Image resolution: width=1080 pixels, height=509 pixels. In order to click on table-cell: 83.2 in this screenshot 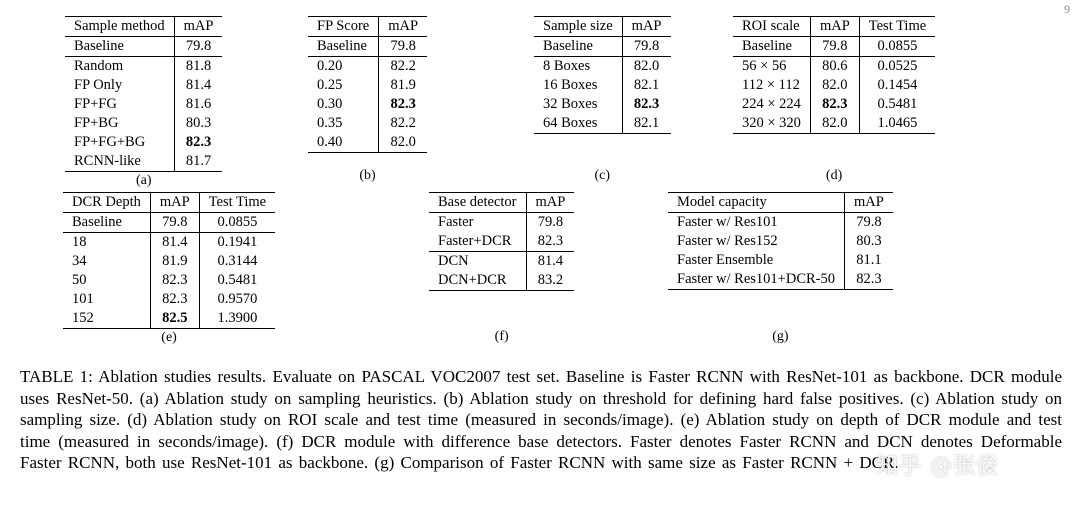, I will do `click(550, 281)`.